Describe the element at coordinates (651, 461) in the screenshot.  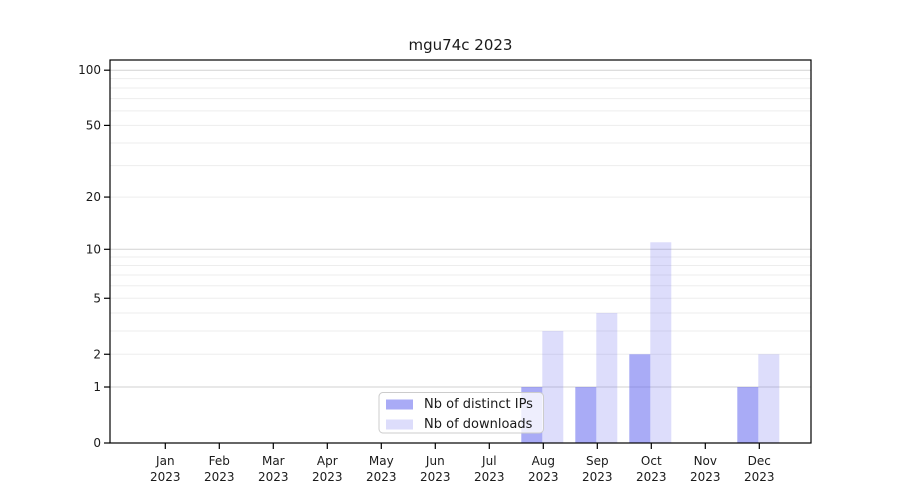
I see `x-tick-label-month: Oct` at that location.